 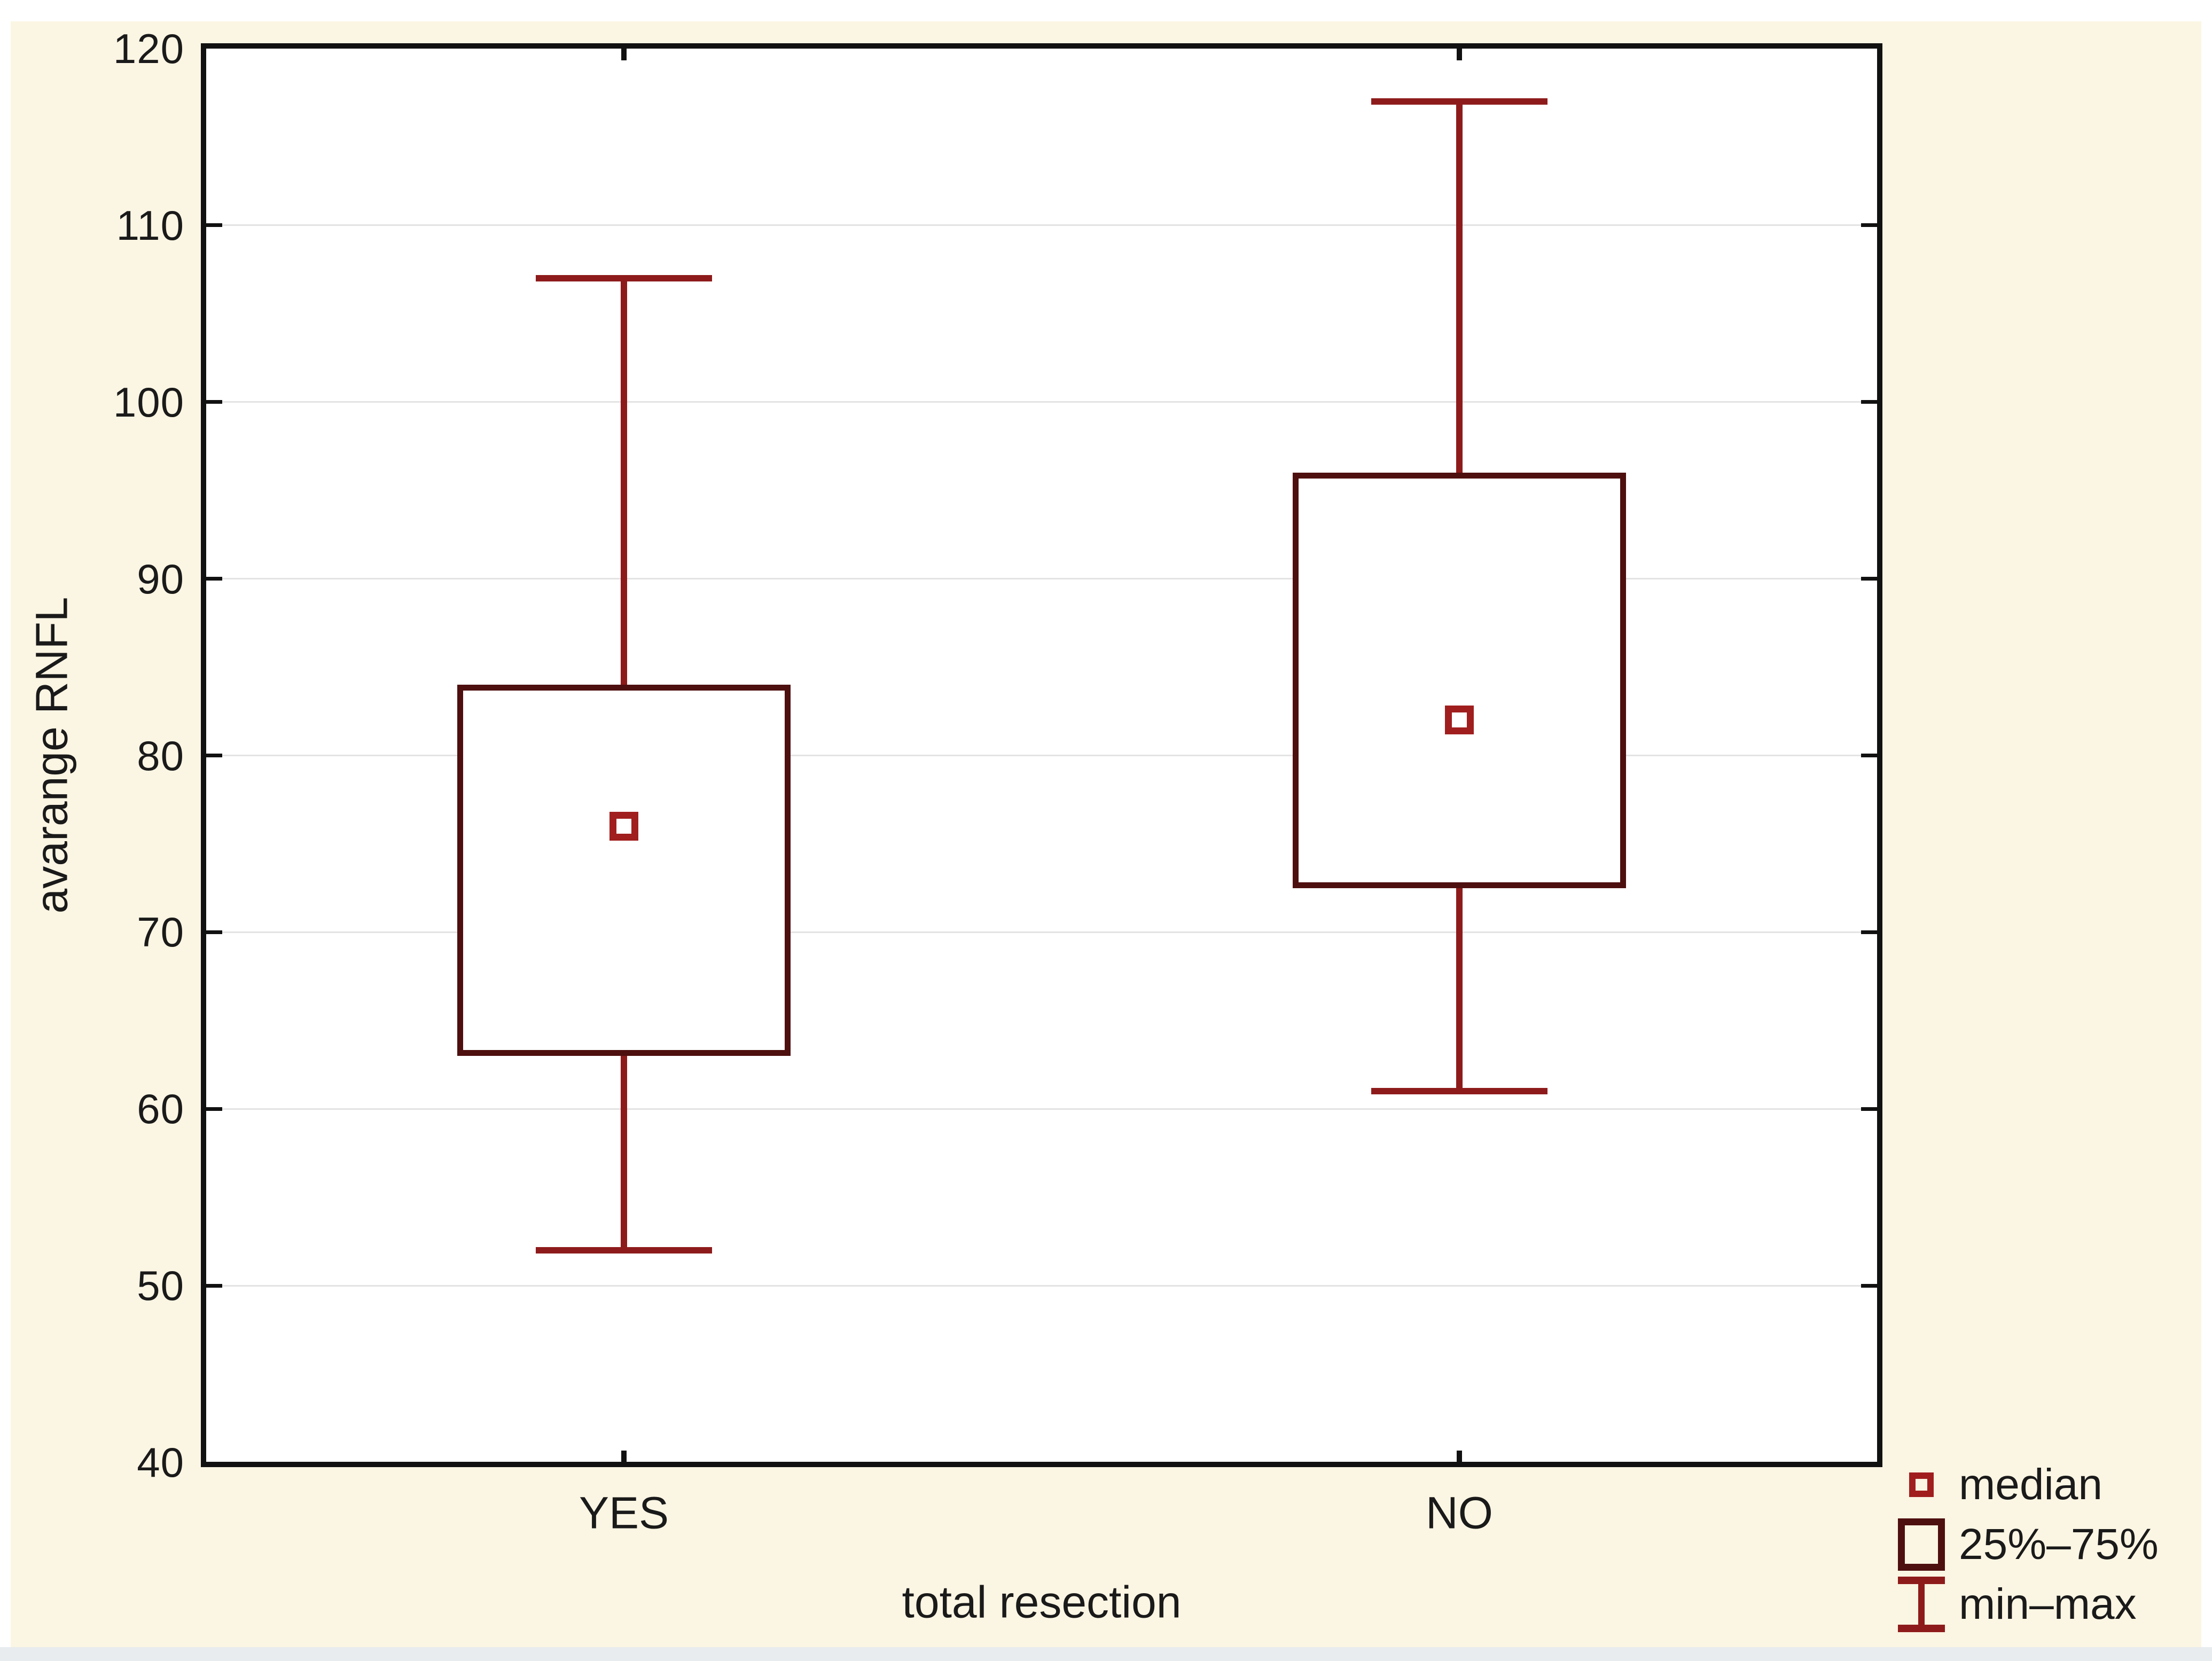 I want to click on minmax-whisker-icon, so click(x=1921, y=1604).